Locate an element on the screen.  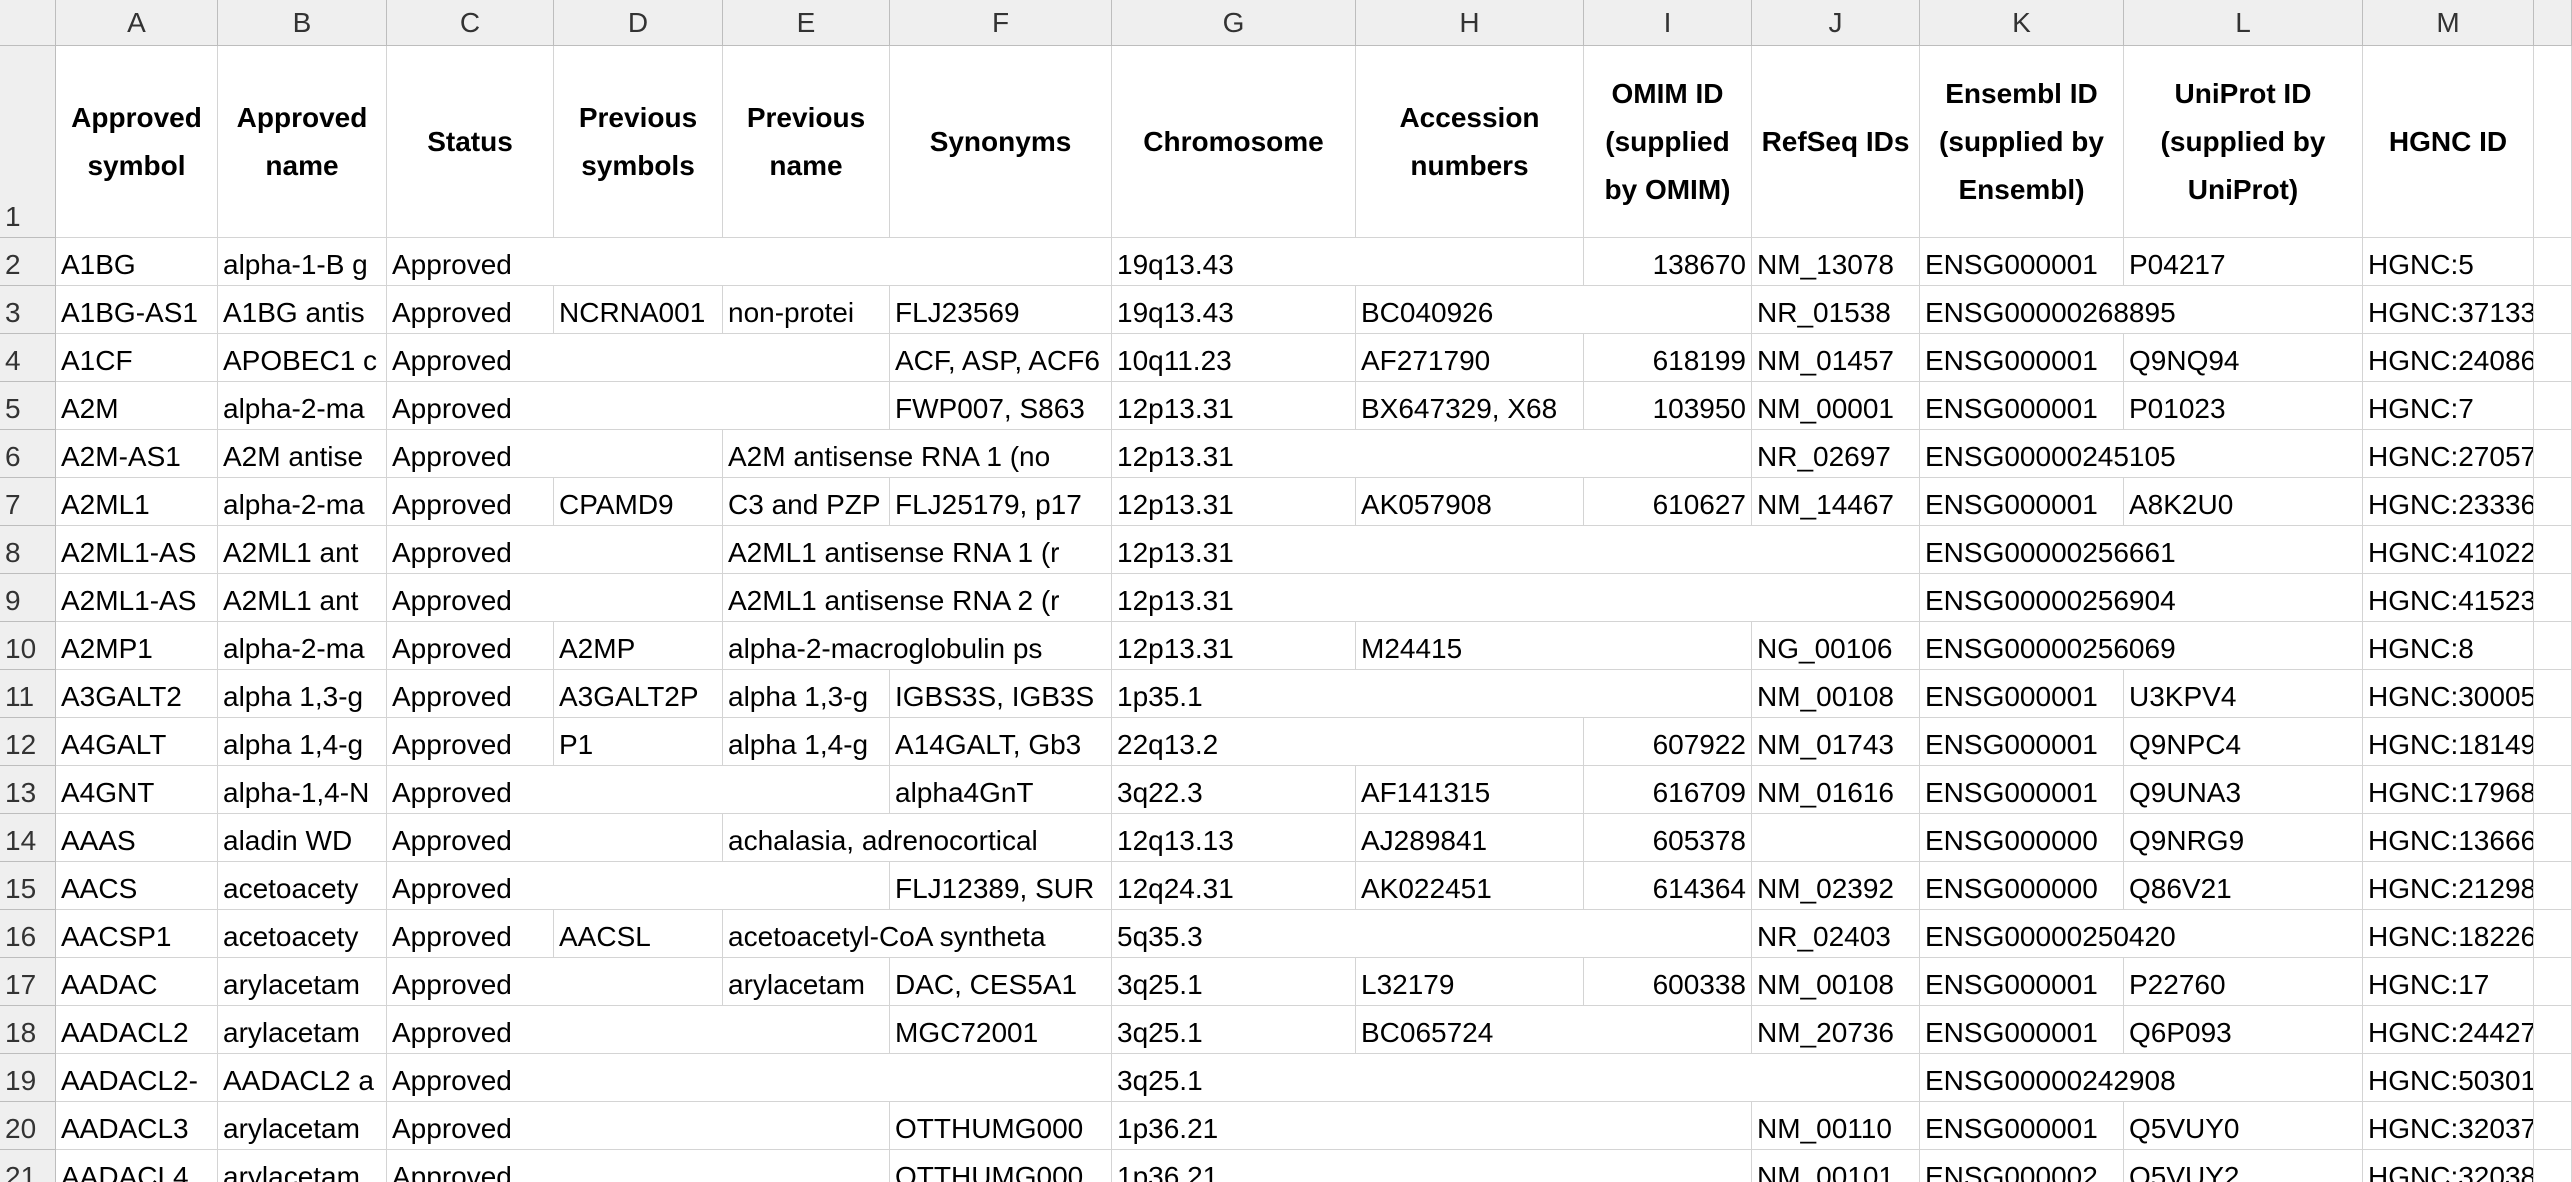
header-cell: Approved name is located at coordinates (302, 142).